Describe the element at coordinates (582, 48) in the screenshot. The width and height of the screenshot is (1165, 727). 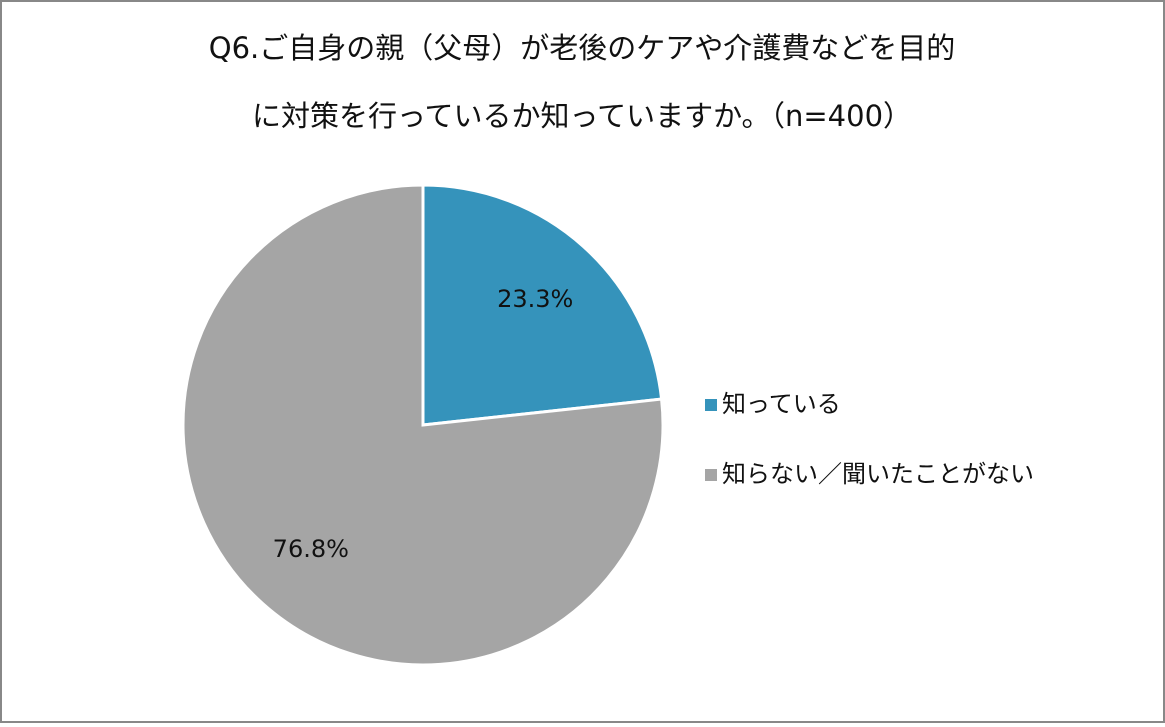
I see `chart-title: Q6.ご自身の親（父母）が老後のケアや介護費などを目的` at that location.